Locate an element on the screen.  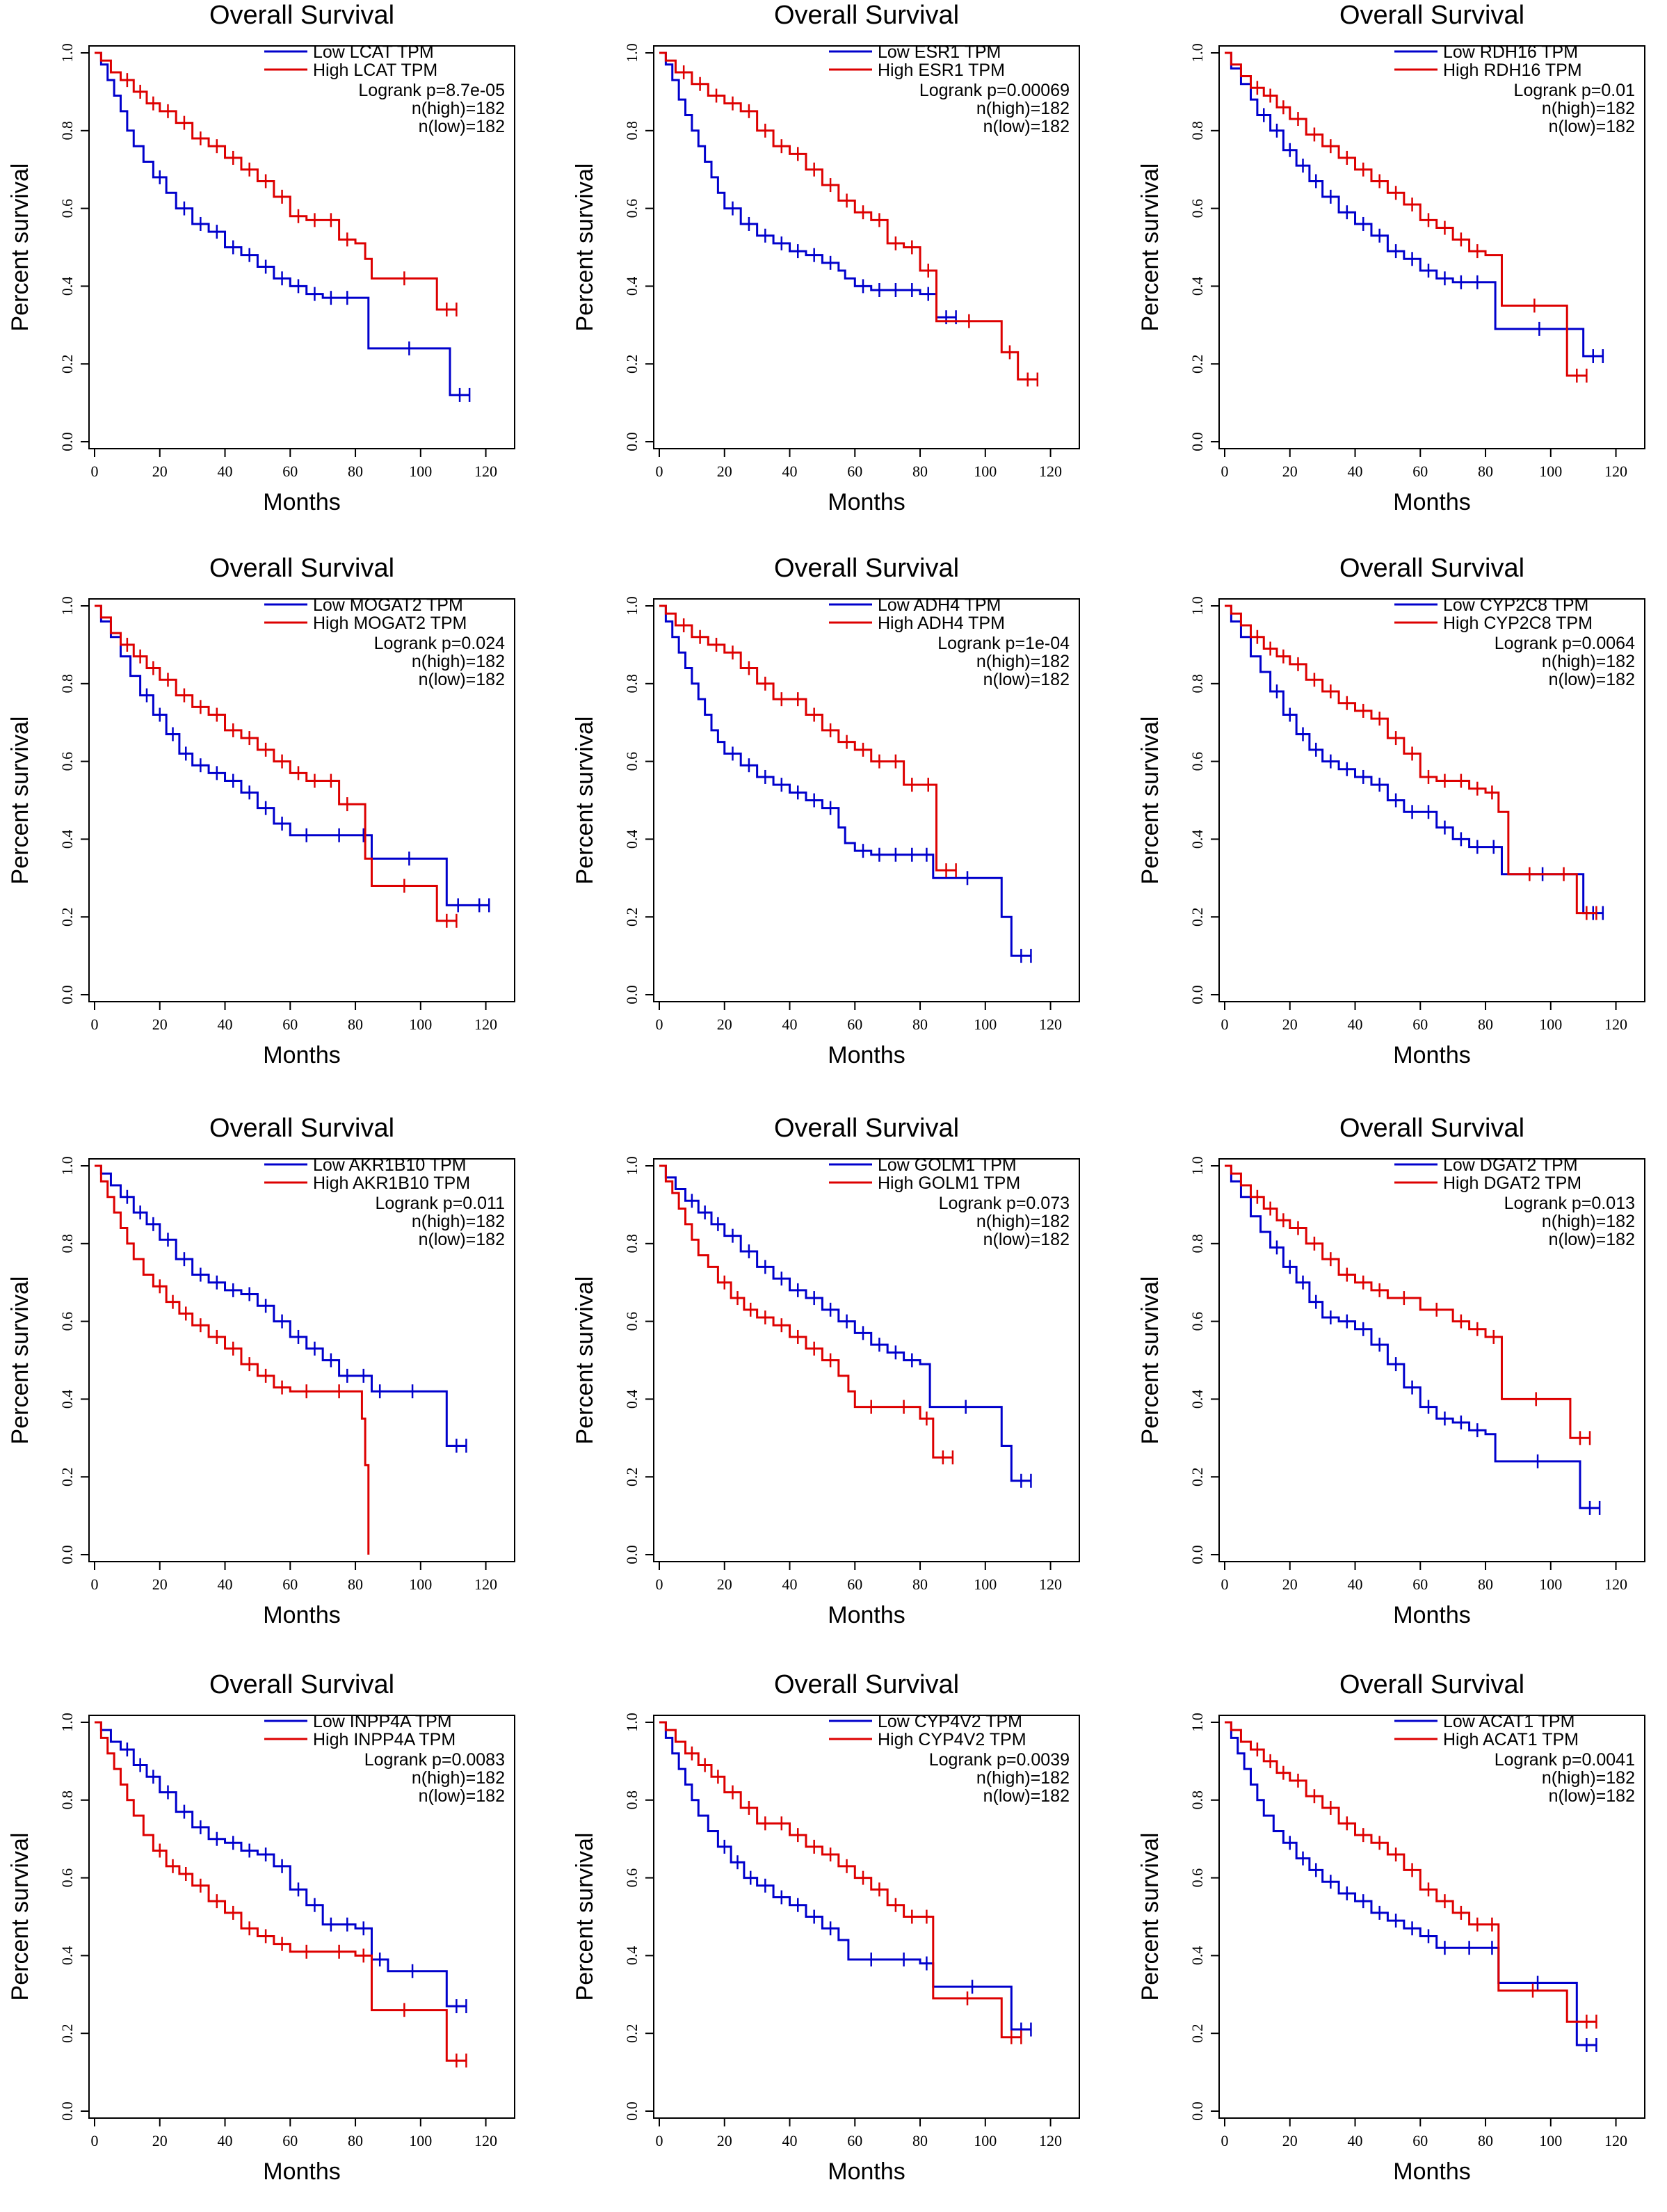
legend-entry: Low CYP2C8 TPM is located at coordinates (1515, 605).